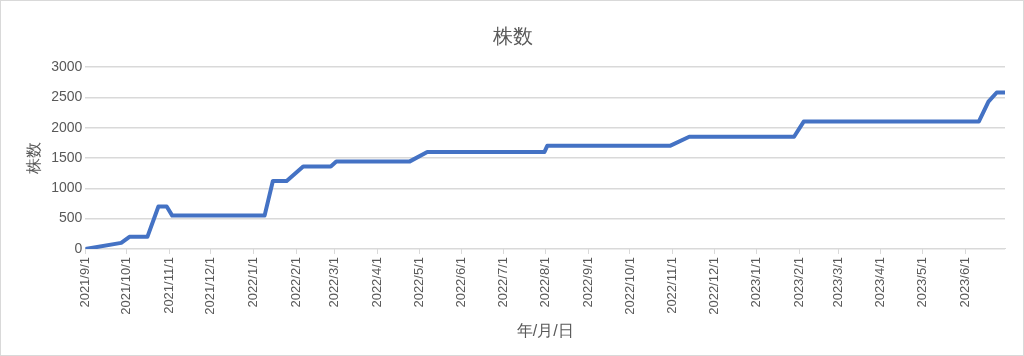  Describe the element at coordinates (502, 282) in the screenshot. I see `x-tick-label: 2022/7/1` at that location.